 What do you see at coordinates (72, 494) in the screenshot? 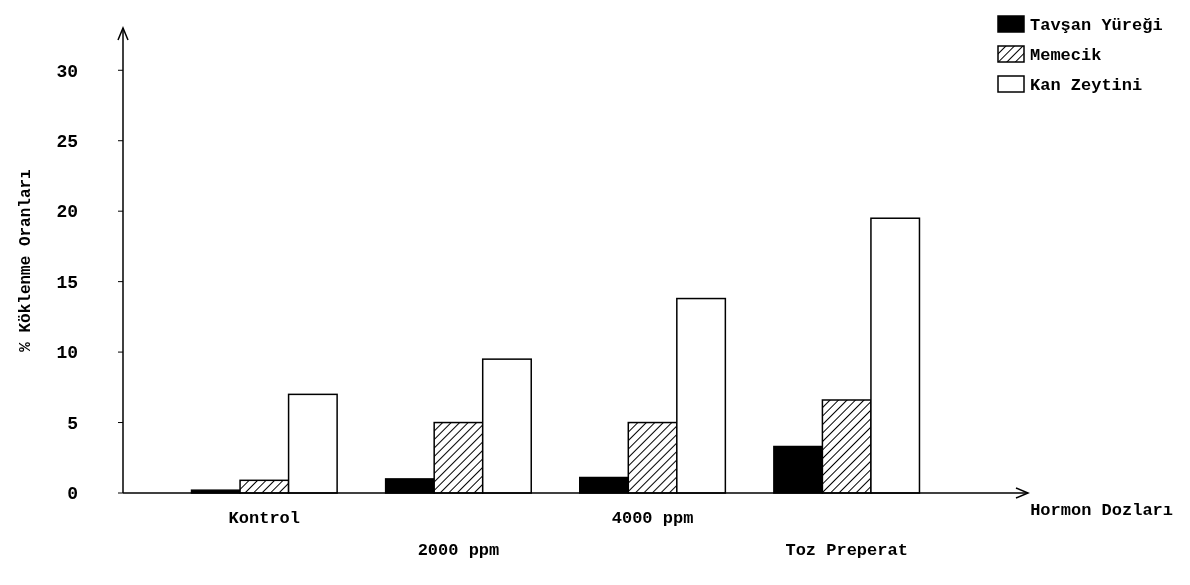
I see `y-tick-label: 0` at bounding box center [72, 494].